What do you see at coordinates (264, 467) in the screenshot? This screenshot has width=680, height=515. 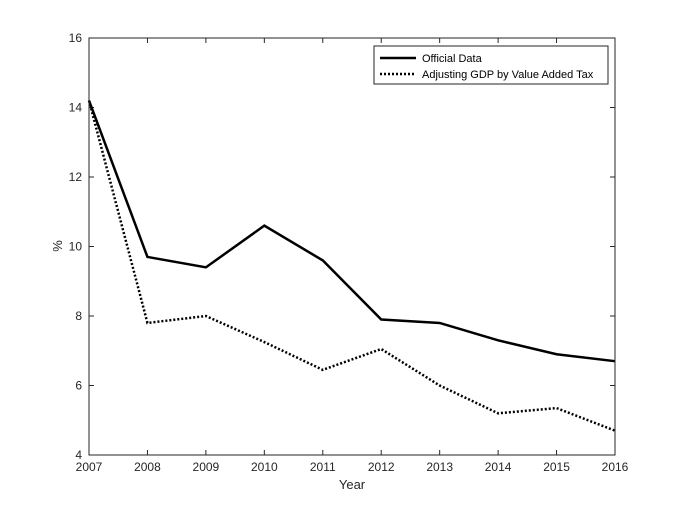 I see `x-tick-label: 2010` at bounding box center [264, 467].